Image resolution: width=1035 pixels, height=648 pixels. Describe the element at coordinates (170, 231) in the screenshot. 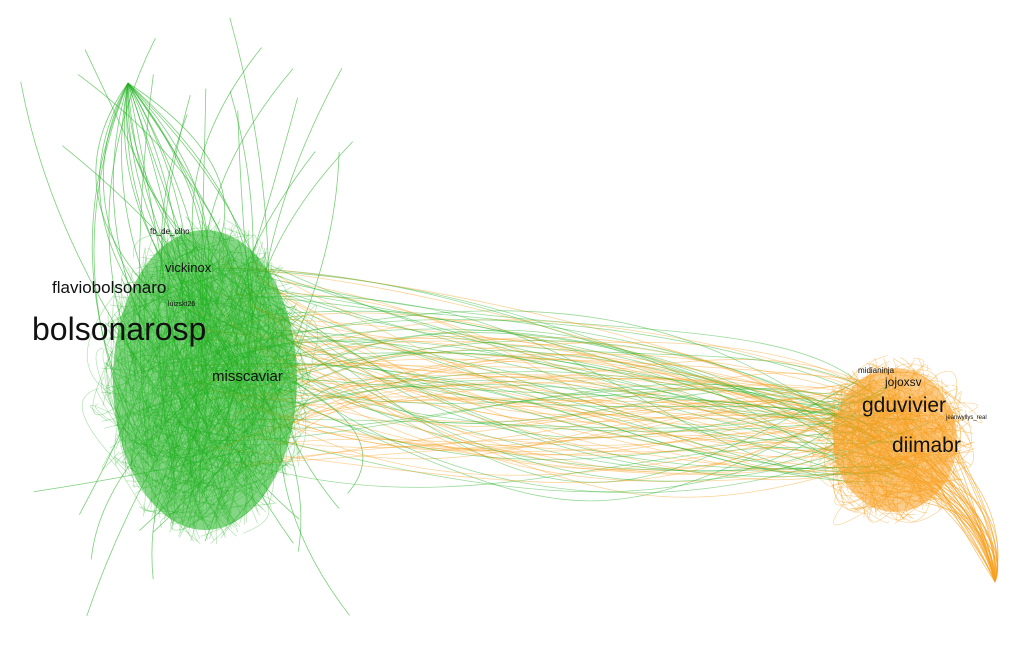

I see `node-label: fb_de_olho` at that location.